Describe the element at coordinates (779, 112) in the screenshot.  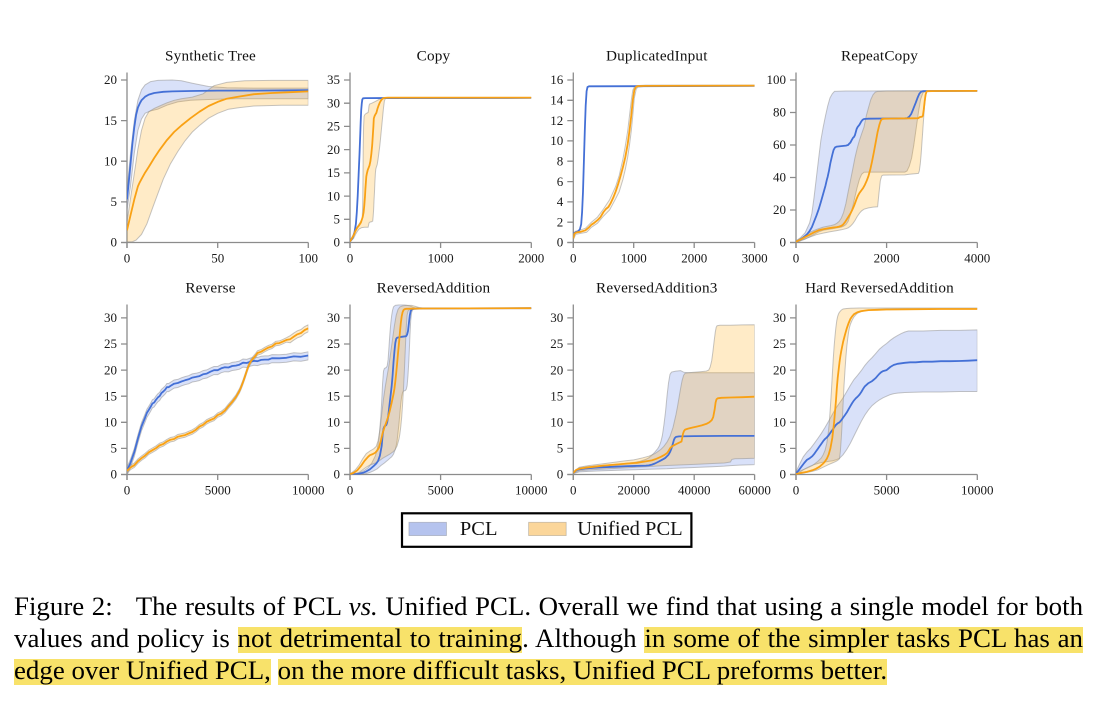
I see `svg-text: 80` at that location.